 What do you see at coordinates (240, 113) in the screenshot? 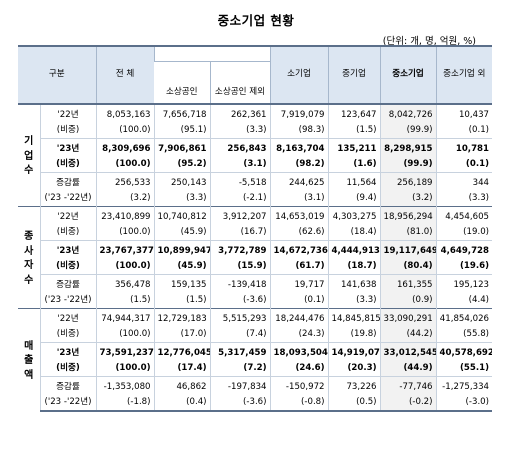
I see `table-cell: 262,361` at bounding box center [240, 113].